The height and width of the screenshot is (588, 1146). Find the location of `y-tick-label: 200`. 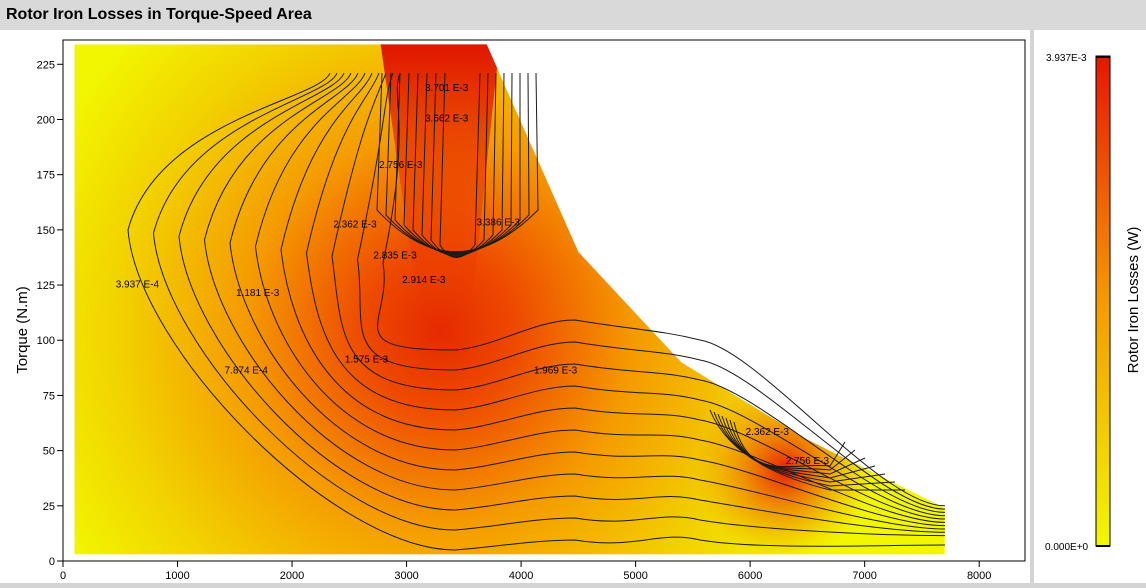

y-tick-label: 200 is located at coordinates (46, 120).